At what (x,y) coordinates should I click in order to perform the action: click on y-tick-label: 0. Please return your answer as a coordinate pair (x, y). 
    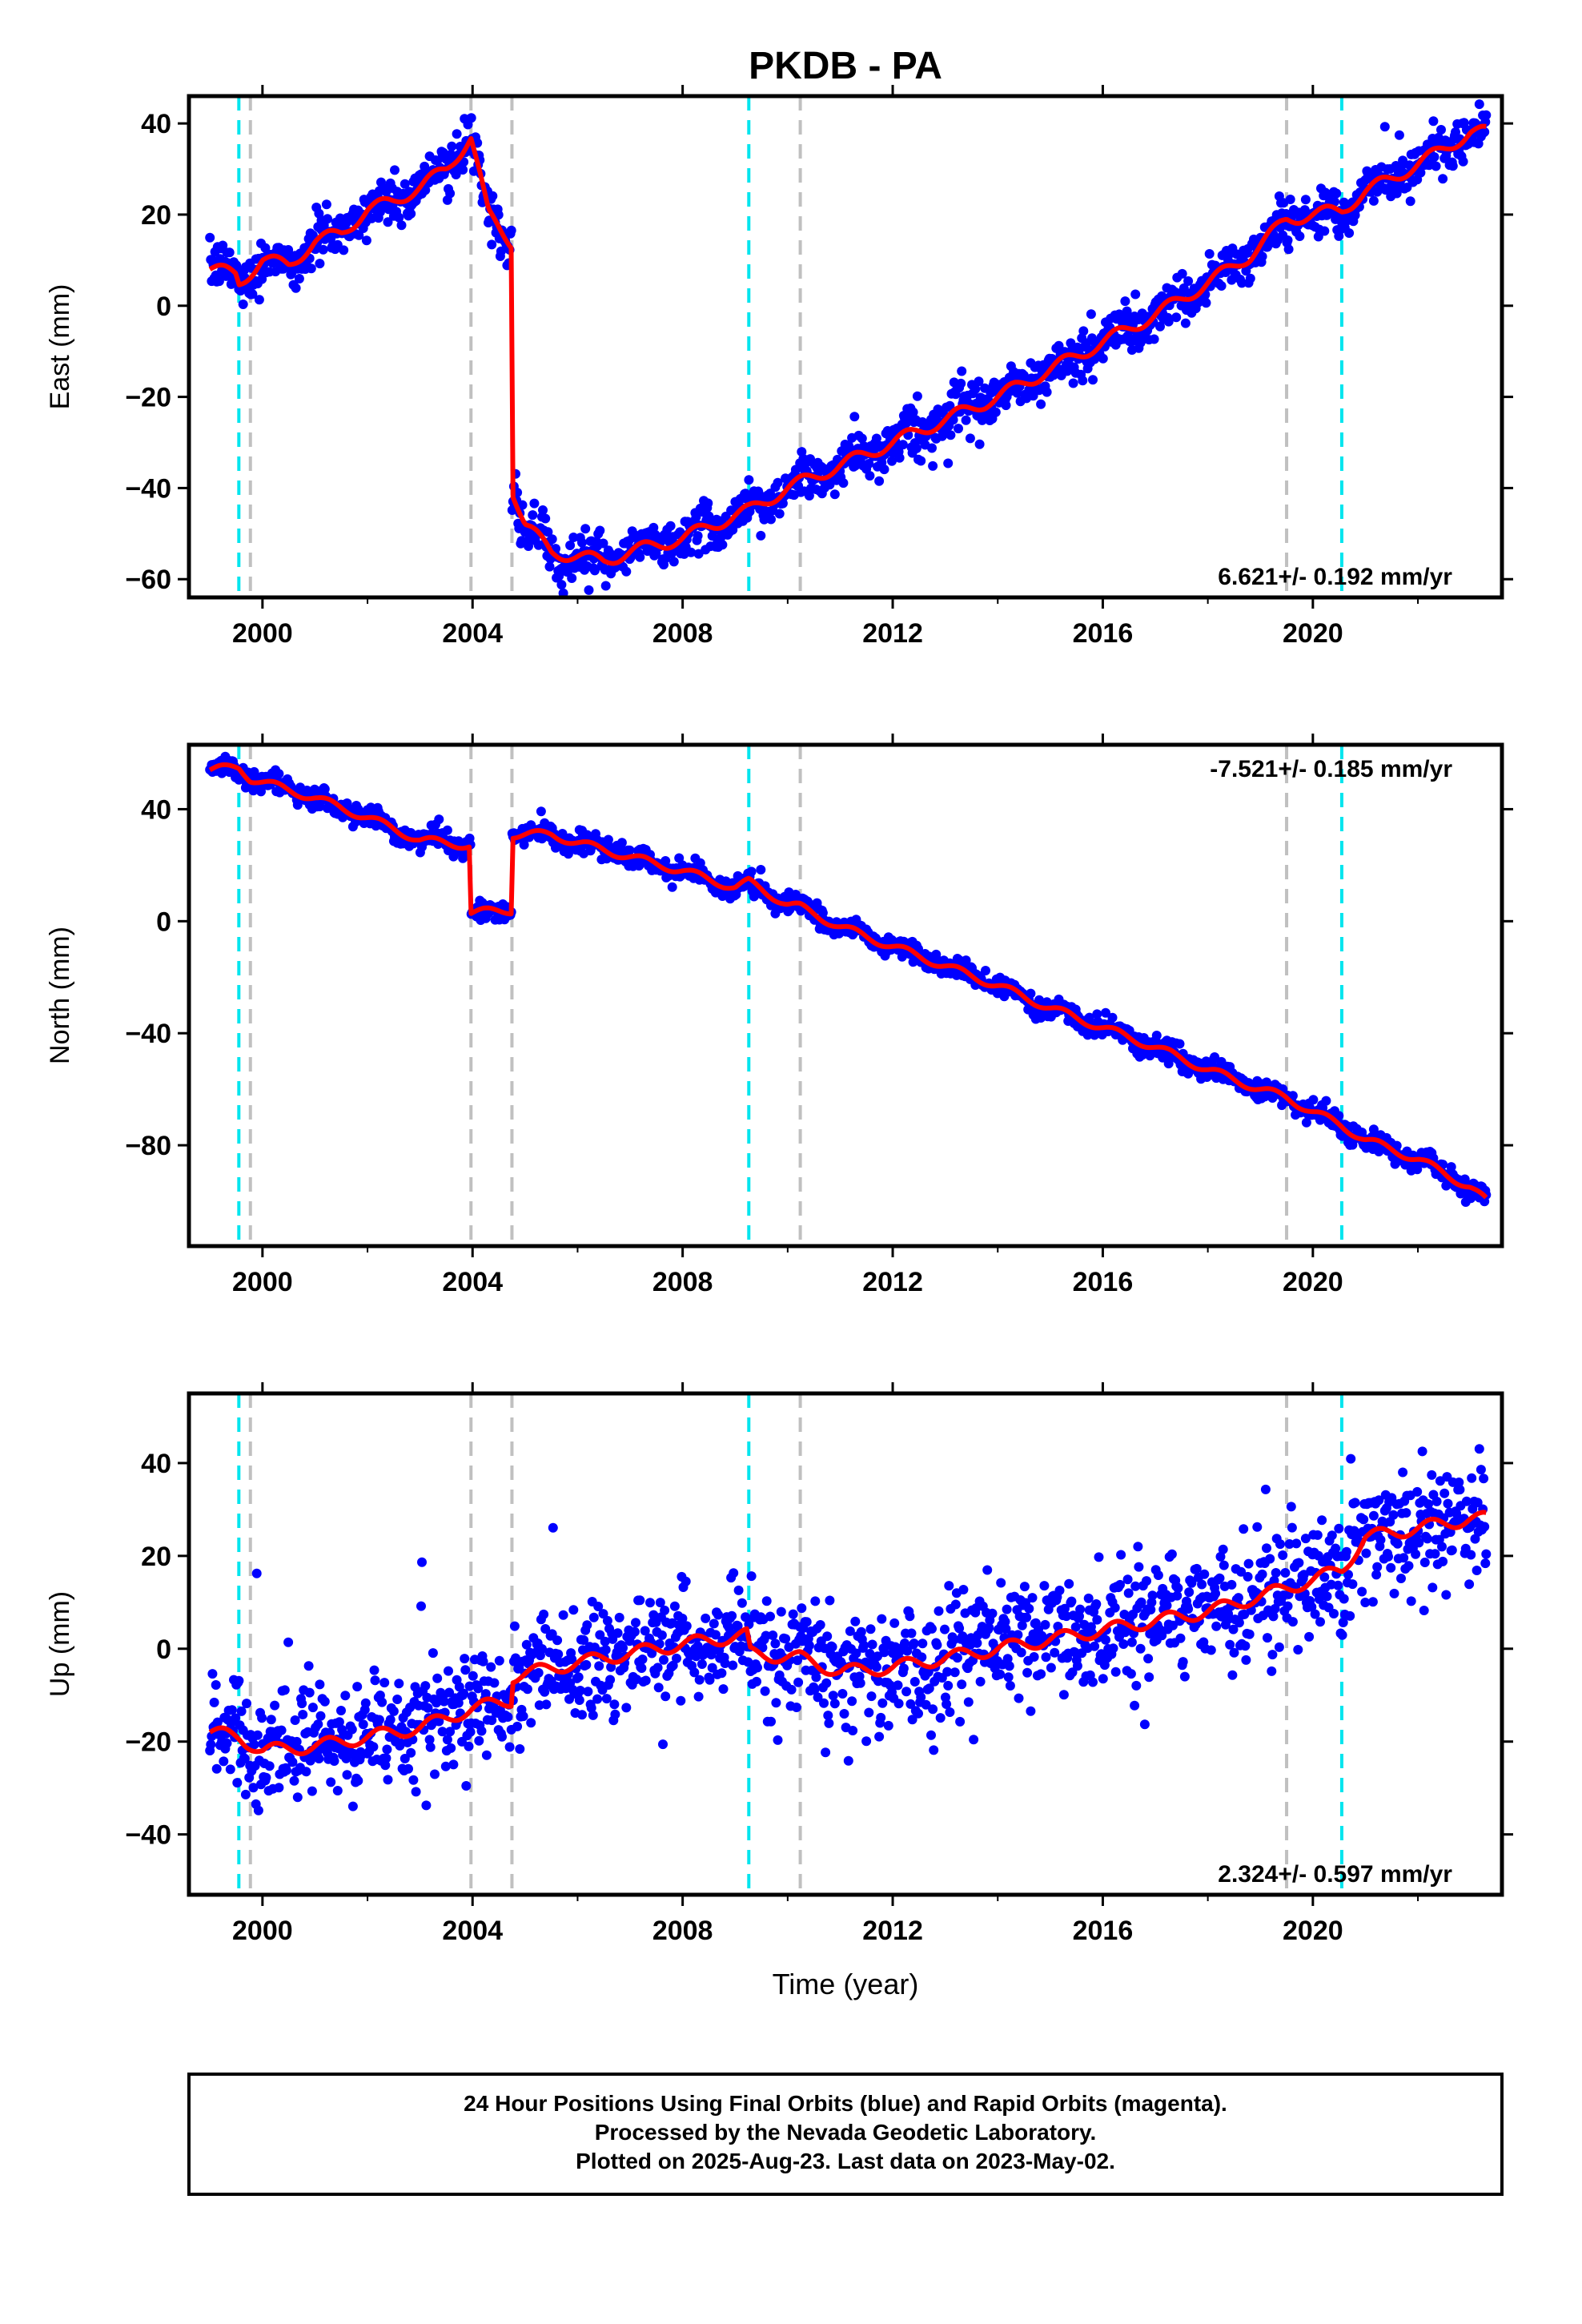
    Looking at the image, I should click on (164, 307).